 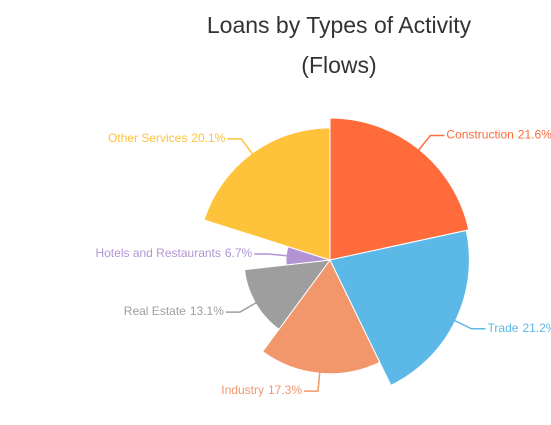 What do you see at coordinates (285, 390) in the screenshot?
I see `label-value: 17.3%` at bounding box center [285, 390].